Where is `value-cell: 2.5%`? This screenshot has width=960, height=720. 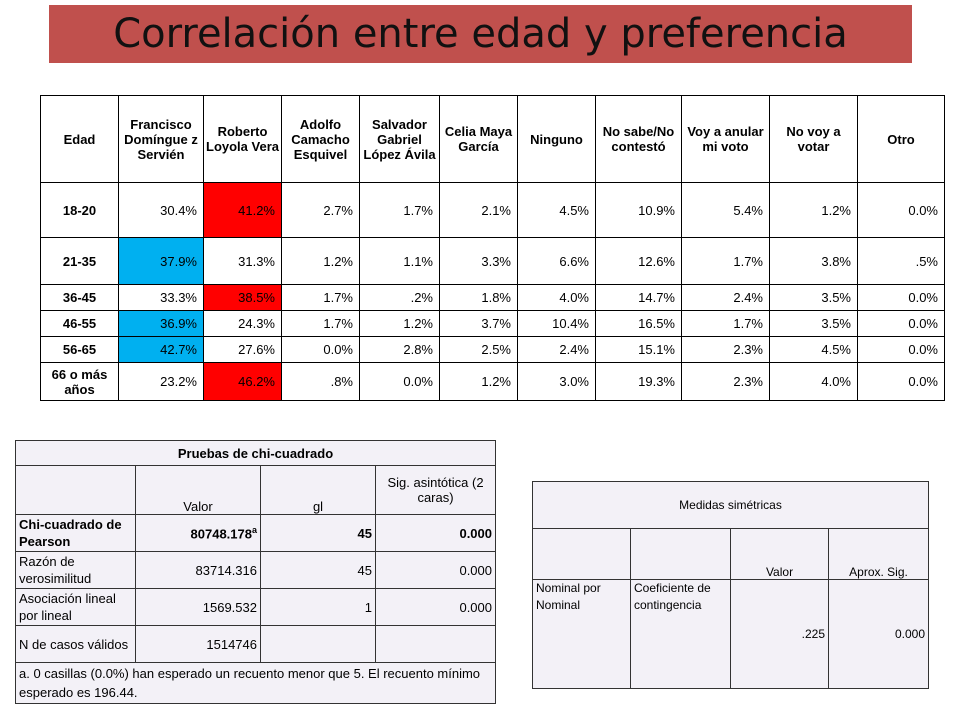 value-cell: 2.5% is located at coordinates (478, 349).